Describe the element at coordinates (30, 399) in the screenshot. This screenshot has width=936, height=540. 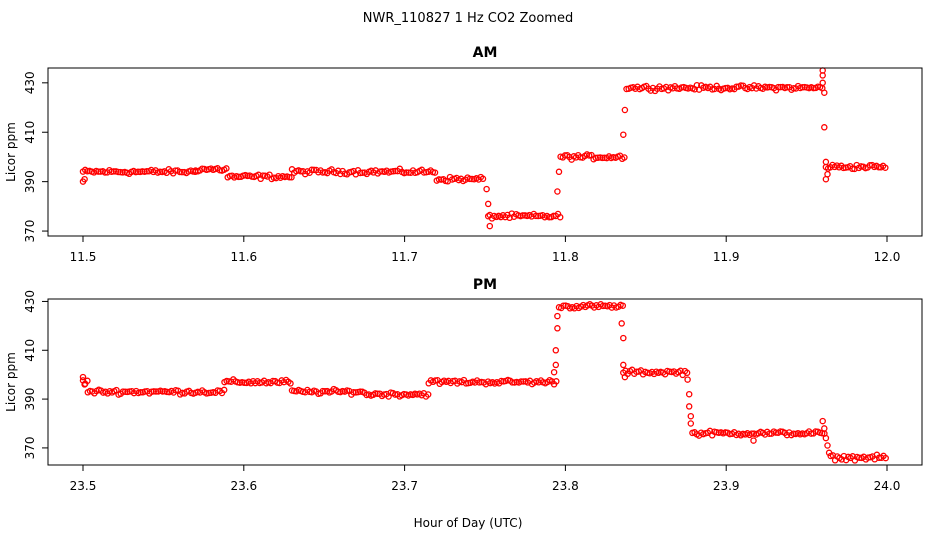
I see `y-tick-label: 390` at that location.